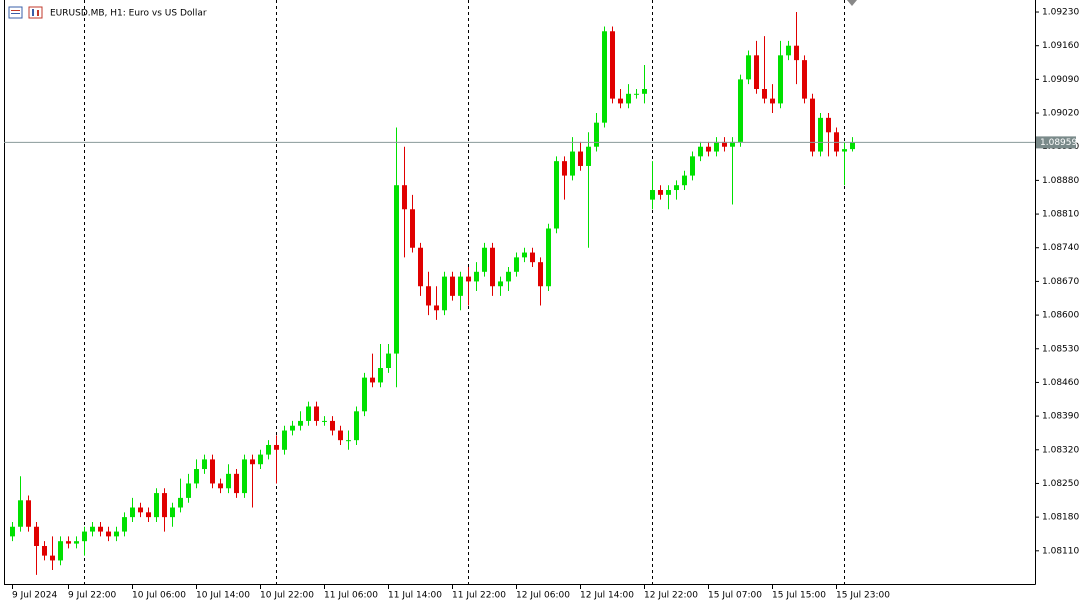 Image resolution: width=1089 pixels, height=604 pixels. I want to click on x-tick-label: 15 Jul 15:00, so click(799, 596).